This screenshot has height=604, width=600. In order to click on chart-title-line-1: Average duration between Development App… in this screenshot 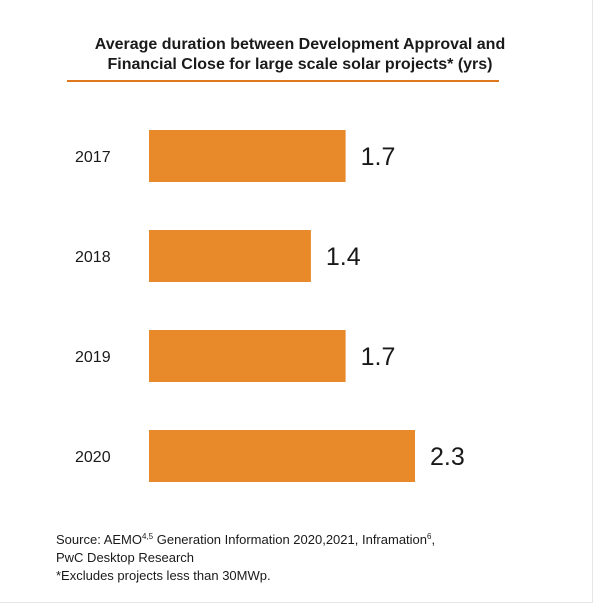, I will do `click(300, 44)`.